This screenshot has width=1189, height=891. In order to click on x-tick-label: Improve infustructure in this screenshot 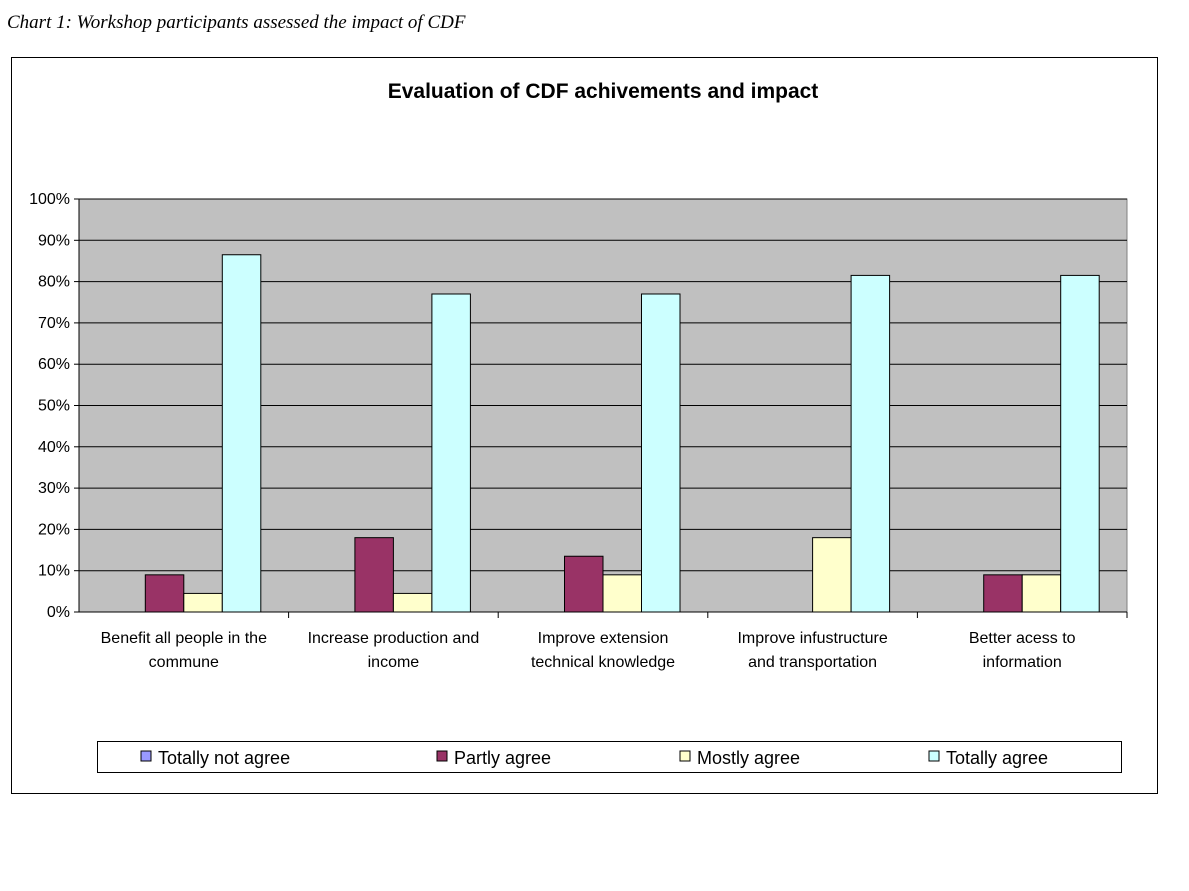, I will do `click(812, 638)`.